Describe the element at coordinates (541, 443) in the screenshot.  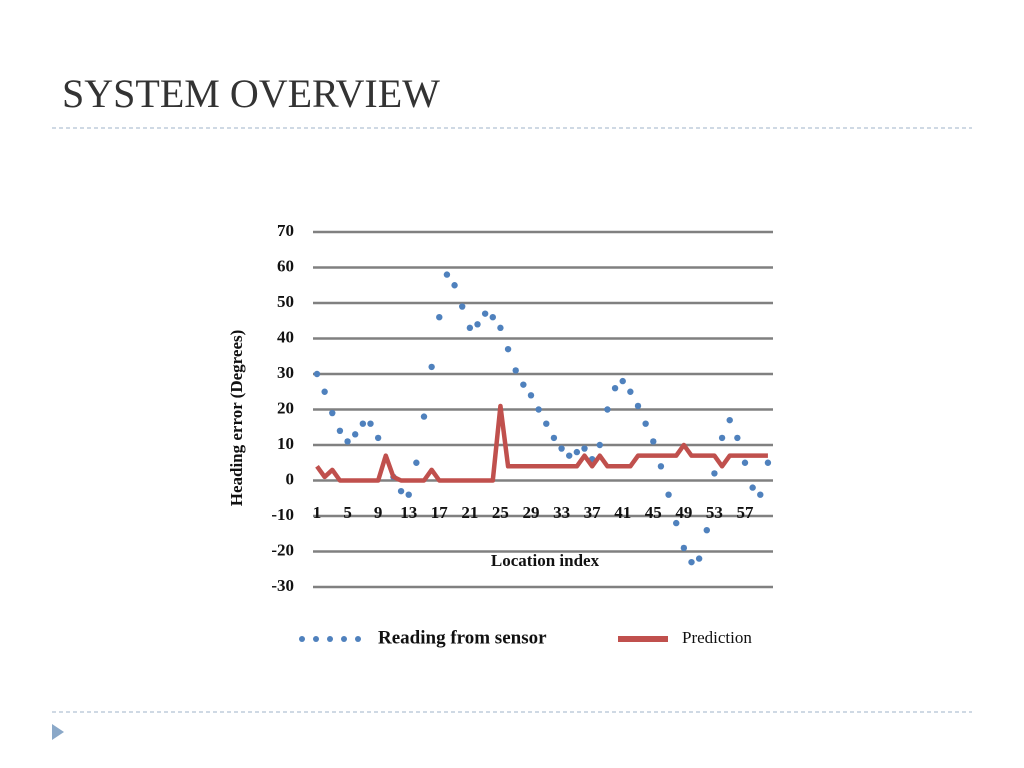
I see `data-line` at that location.